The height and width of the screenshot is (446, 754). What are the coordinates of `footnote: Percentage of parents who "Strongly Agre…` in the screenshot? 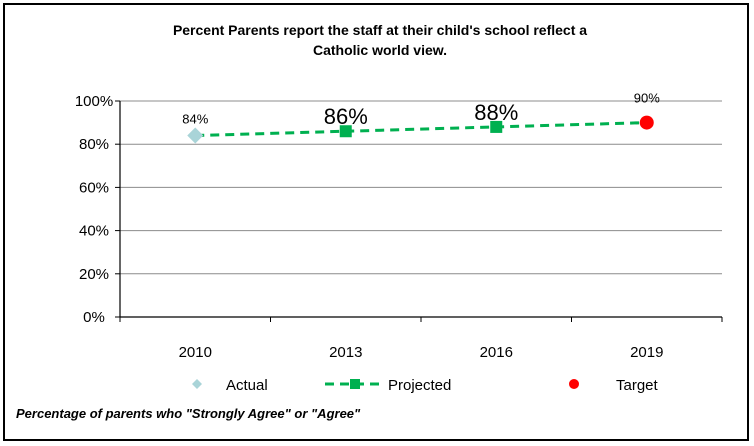 It's located at (188, 413).